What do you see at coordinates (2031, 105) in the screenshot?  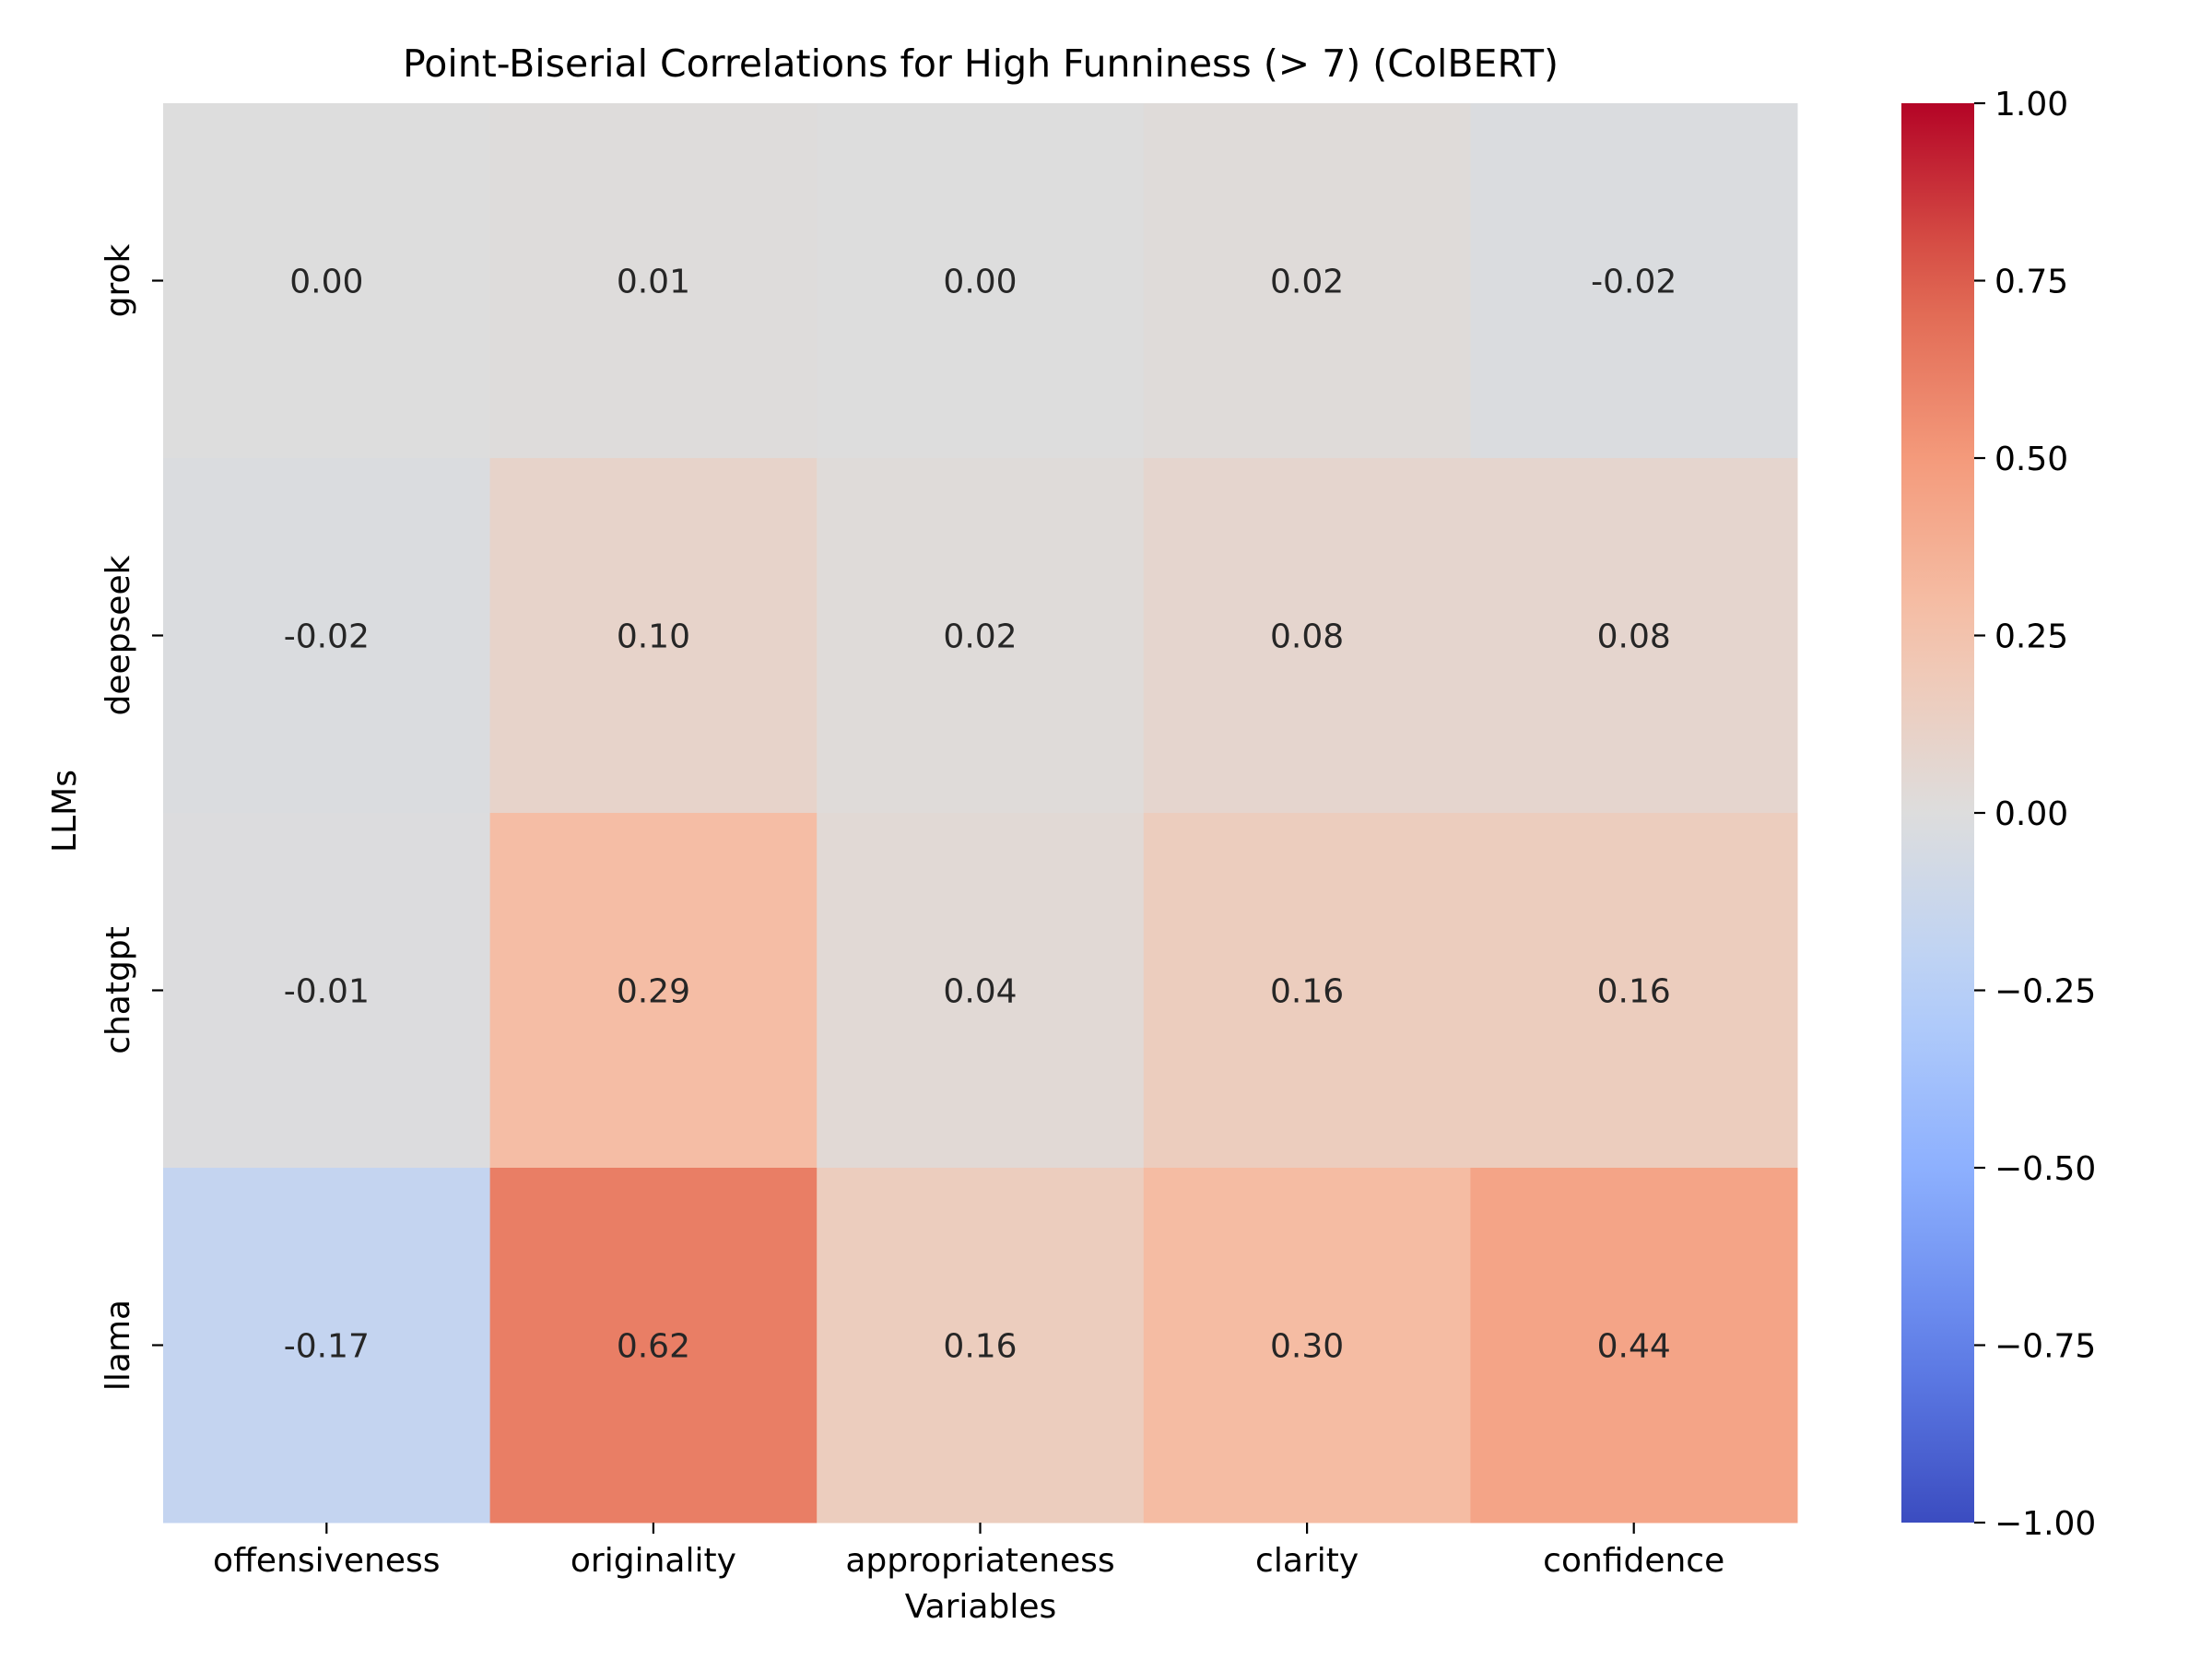 I see `colorbar-tick-label: 1.00` at bounding box center [2031, 105].